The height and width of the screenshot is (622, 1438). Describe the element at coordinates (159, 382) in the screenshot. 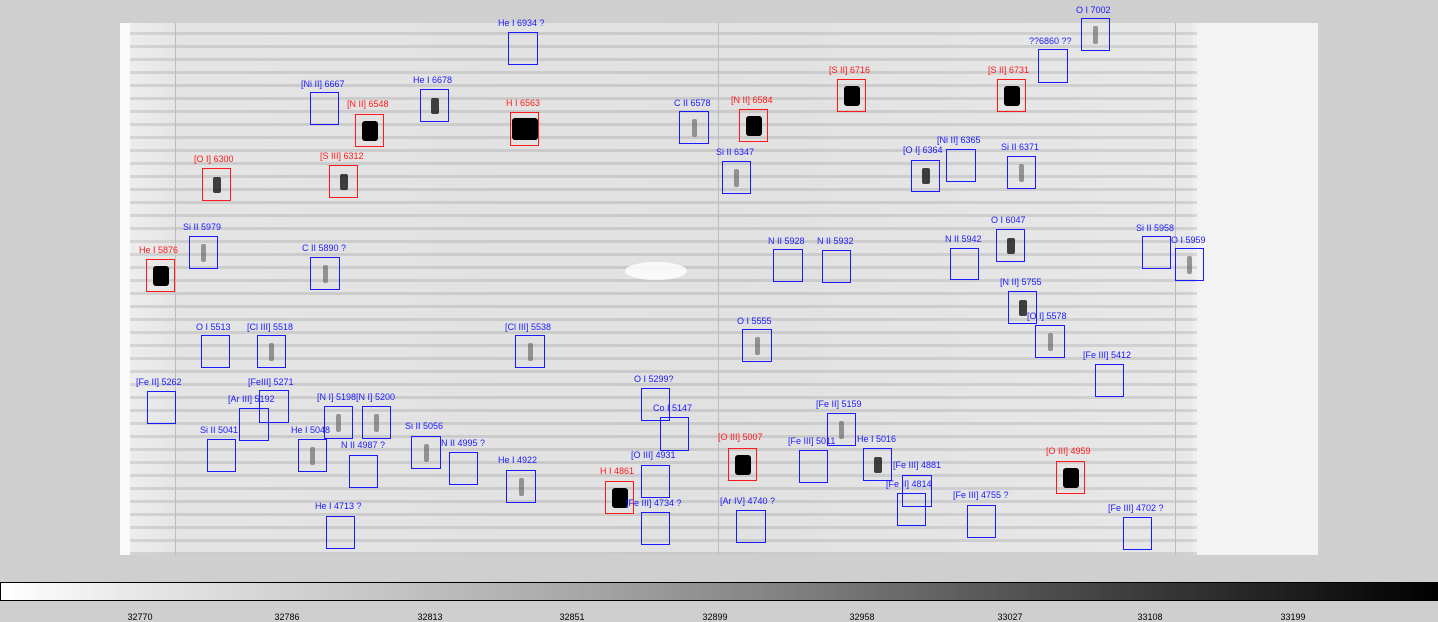

I see `line-label: [Fe II] 5262` at that location.